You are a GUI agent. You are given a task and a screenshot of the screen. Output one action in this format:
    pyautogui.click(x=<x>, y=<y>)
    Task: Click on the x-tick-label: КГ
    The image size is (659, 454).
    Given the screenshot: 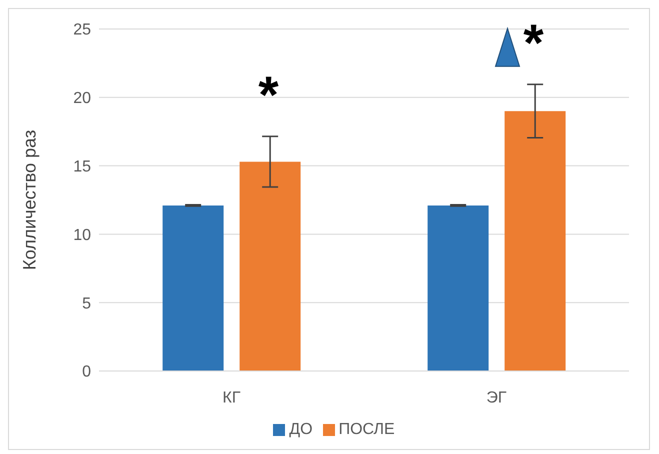 What is the action you would take?
    pyautogui.click(x=231, y=397)
    